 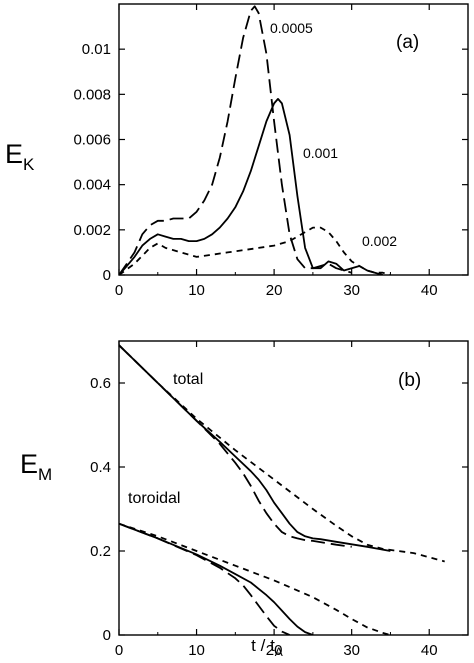 What do you see at coordinates (154, 498) in the screenshot?
I see `curve-label-toroidal: toroidal` at bounding box center [154, 498].